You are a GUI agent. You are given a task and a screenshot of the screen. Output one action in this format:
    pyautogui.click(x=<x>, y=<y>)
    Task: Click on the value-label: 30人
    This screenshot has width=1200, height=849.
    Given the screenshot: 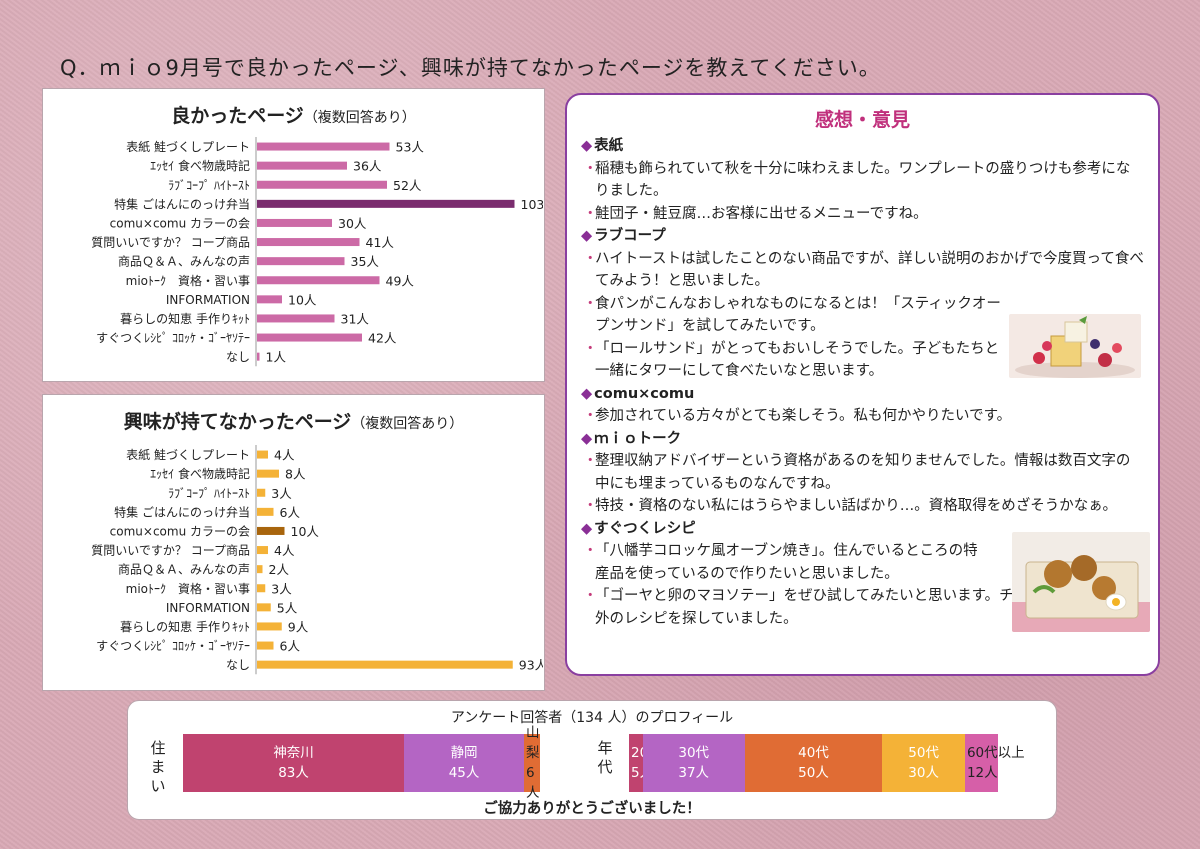 What is the action you would take?
    pyautogui.click(x=352, y=223)
    